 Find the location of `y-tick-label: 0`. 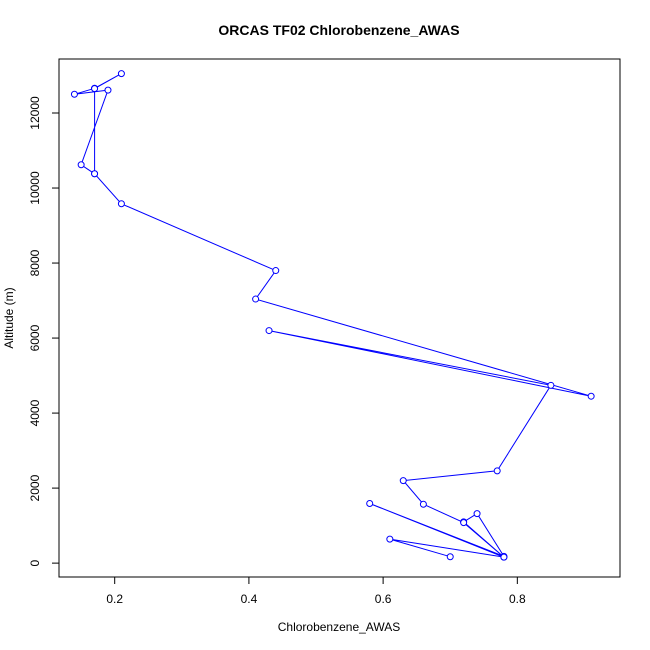

y-tick-label: 0 is located at coordinates (35, 562).